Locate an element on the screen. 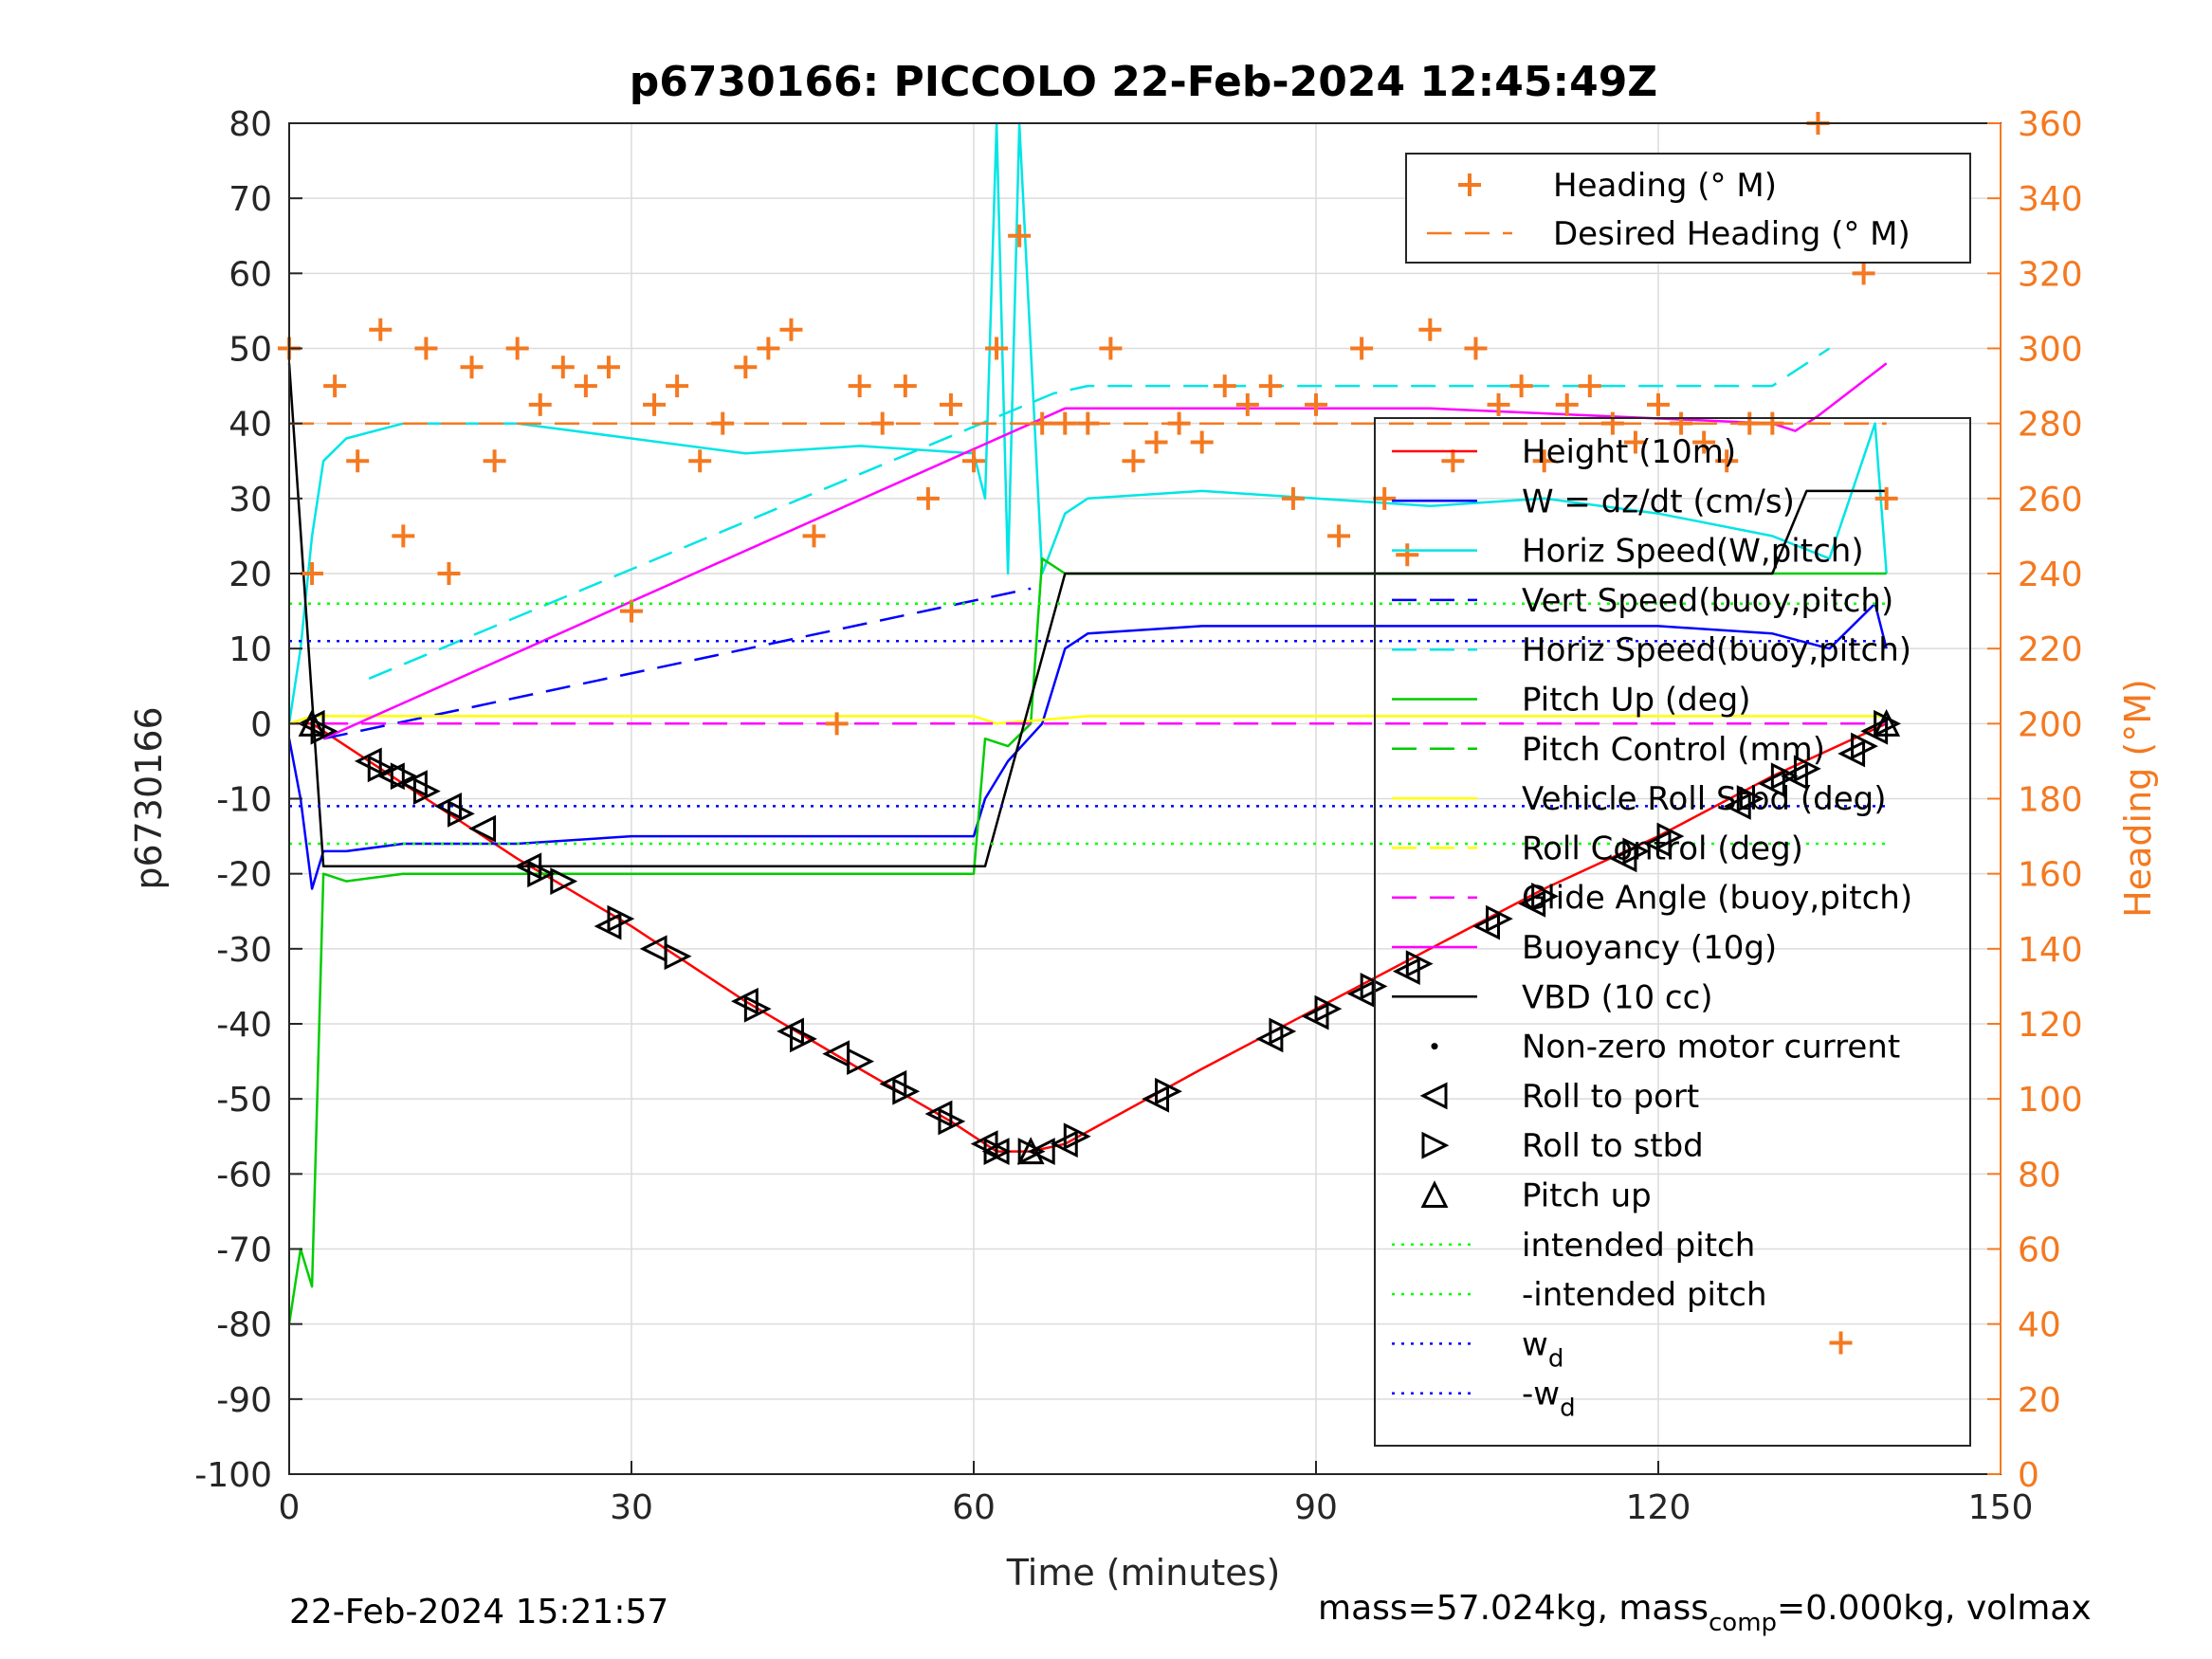  y-tick-label-right: 340 is located at coordinates (2050, 199).